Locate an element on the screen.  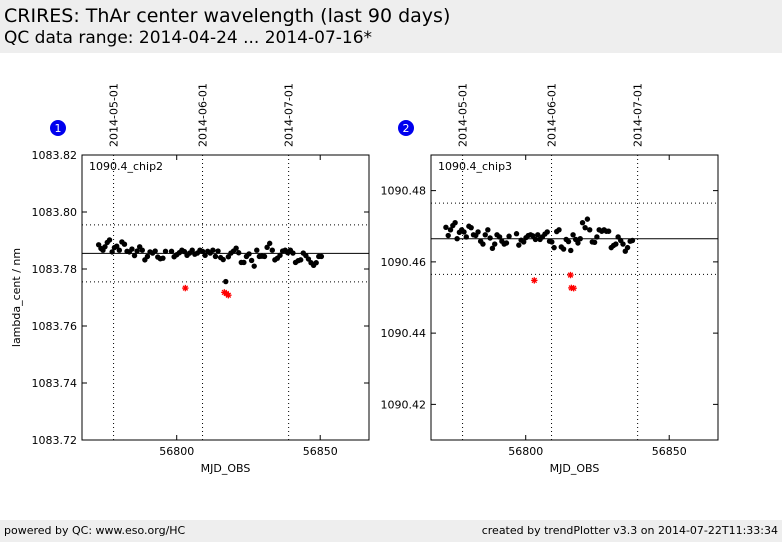
y-tick-label: 1083.72 is located at coordinates (55, 440).